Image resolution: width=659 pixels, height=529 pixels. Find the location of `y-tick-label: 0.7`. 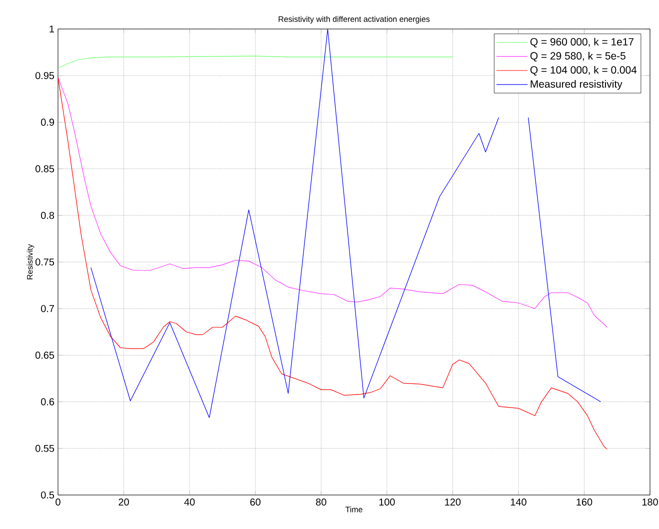

y-tick-label: 0.7 is located at coordinates (47, 308).